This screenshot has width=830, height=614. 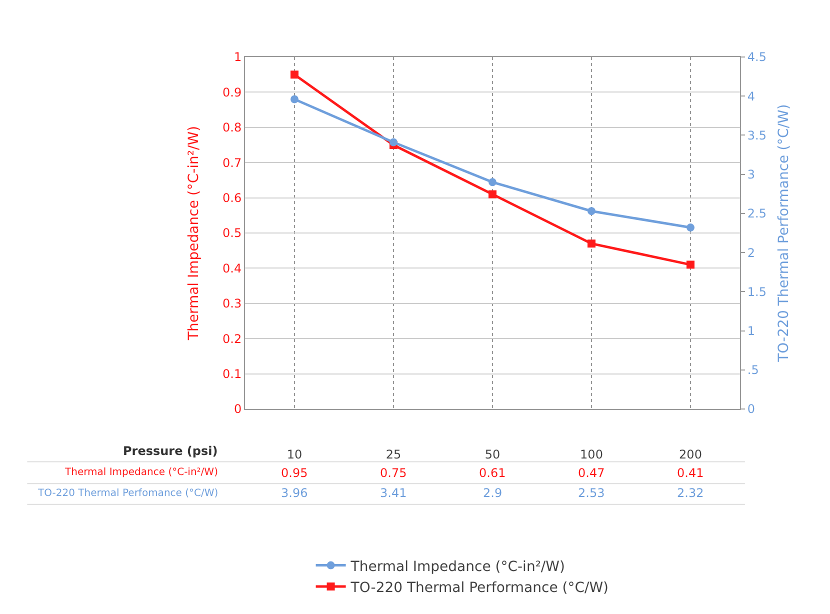 I want to click on data-label: 0.41, so click(x=690, y=473).